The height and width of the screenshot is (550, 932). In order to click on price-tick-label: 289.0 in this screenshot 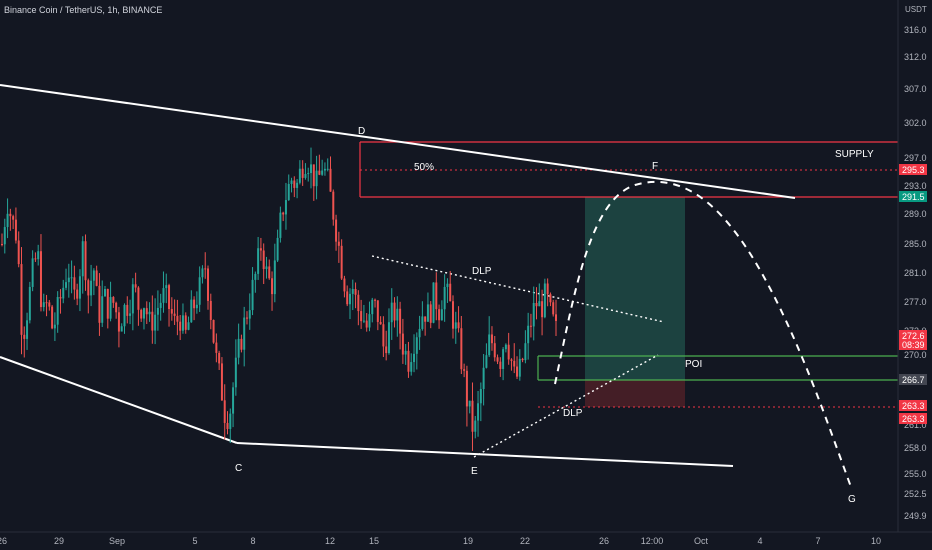, I will do `click(915, 214)`.